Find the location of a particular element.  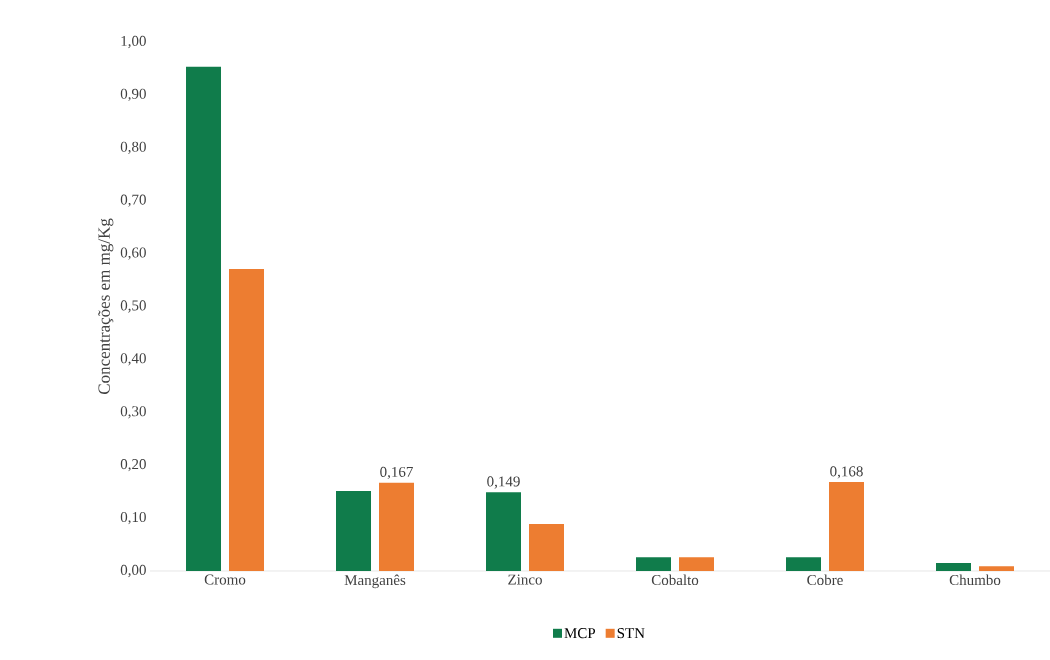

y-tick-label: 0,80 is located at coordinates (133, 147).